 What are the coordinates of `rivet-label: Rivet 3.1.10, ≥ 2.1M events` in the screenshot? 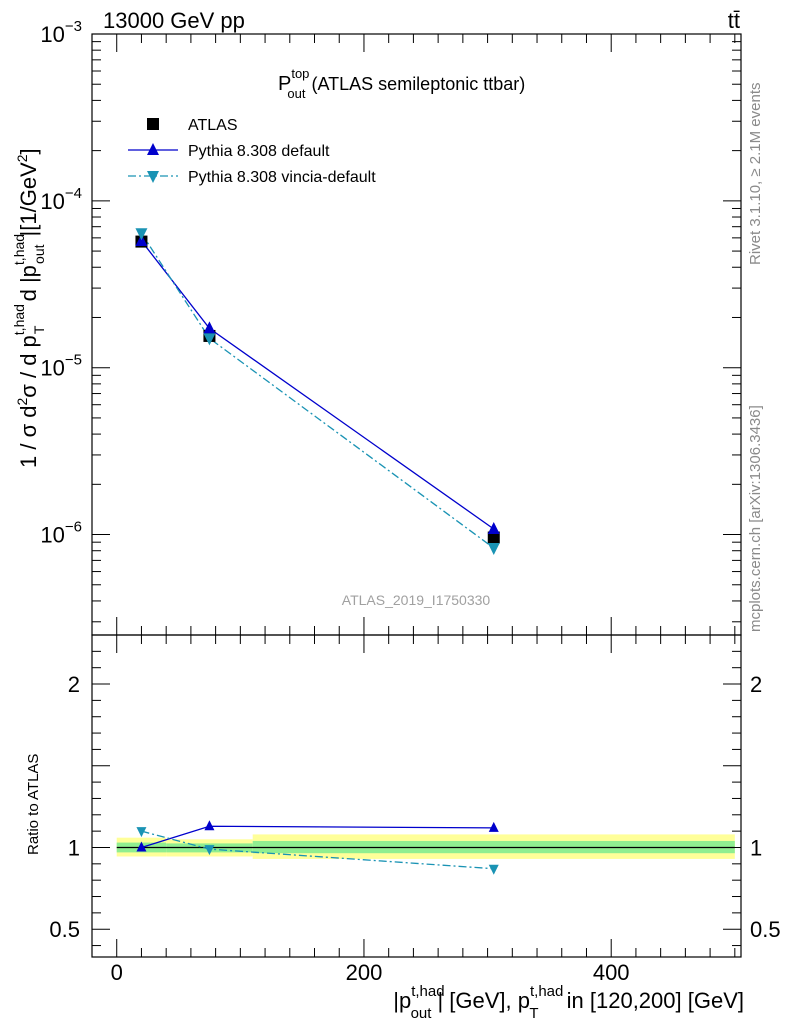 It's located at (755, 174).